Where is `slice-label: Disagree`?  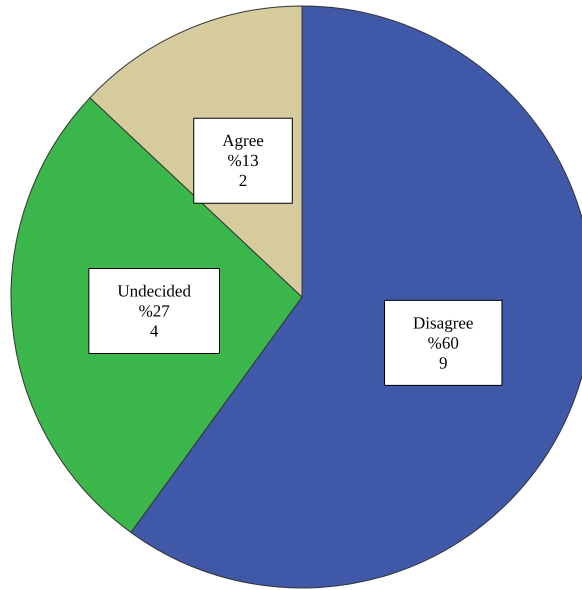 slice-label: Disagree is located at coordinates (443, 322).